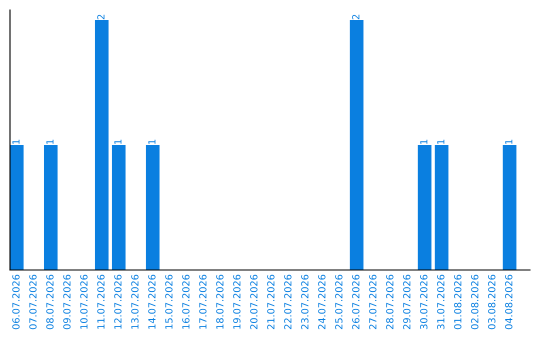 This screenshot has width=540, height=340. Describe the element at coordinates (356, 302) in the screenshot. I see `x-tick-label: 26.07.2026` at that location.